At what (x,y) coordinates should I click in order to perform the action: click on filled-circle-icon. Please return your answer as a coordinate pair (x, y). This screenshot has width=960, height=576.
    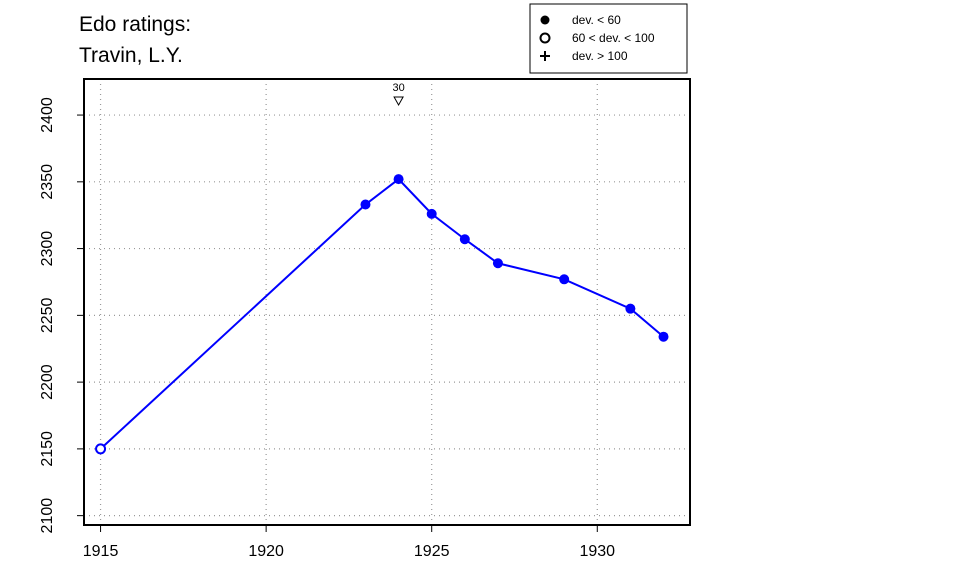
    Looking at the image, I should click on (545, 20).